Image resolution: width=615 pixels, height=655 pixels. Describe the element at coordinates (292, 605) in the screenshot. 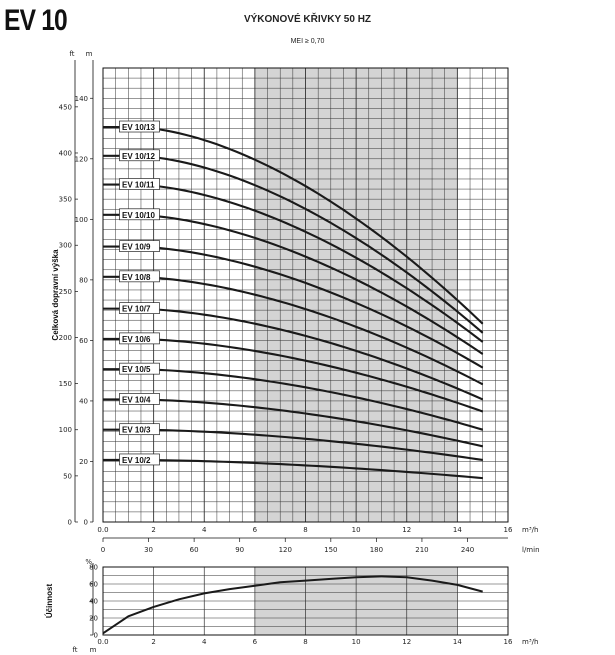

I see `efficiency-curve` at that location.